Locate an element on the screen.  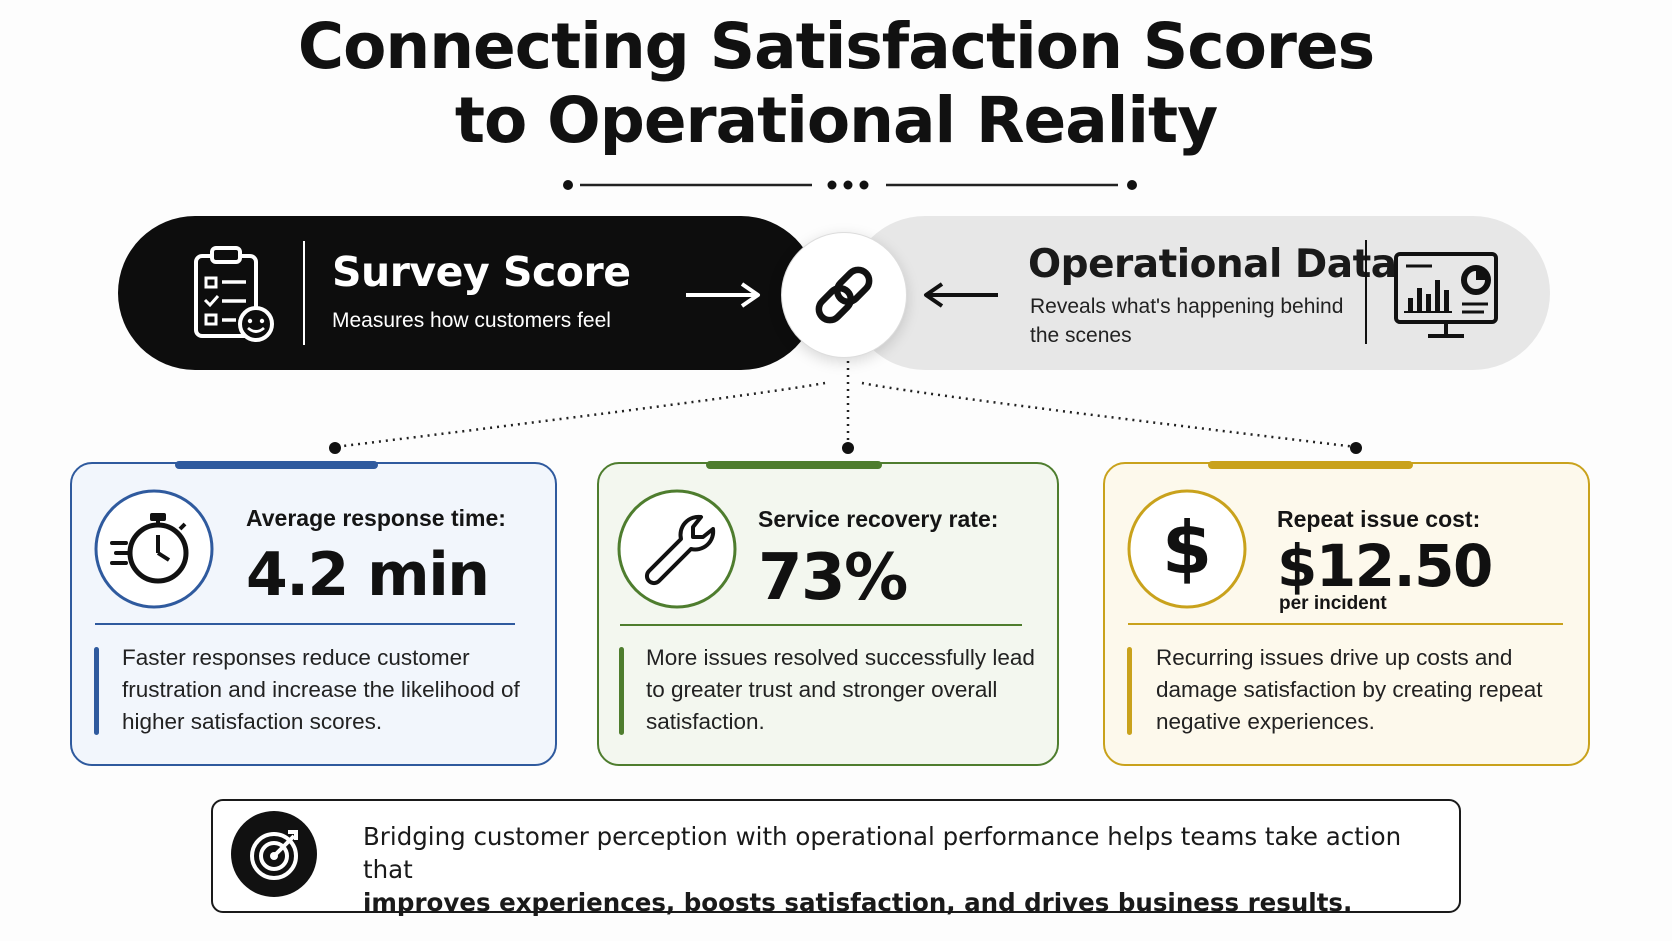
title-divider is located at coordinates (850, 185).